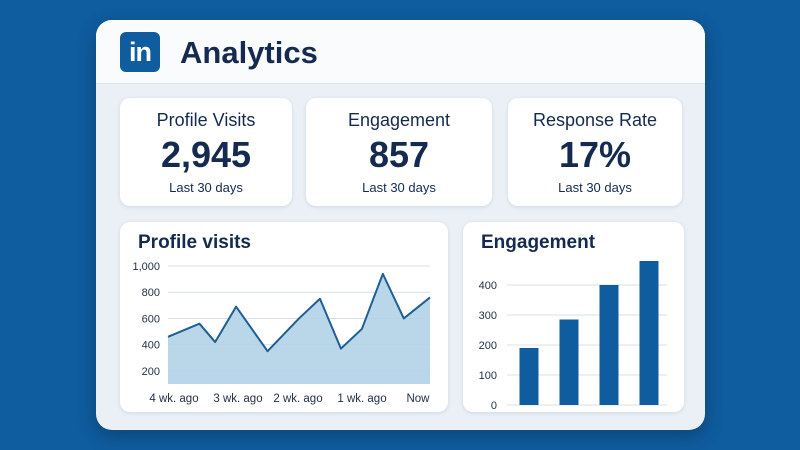 This screenshot has width=800, height=450. I want to click on chart-title: Engagement, so click(538, 242).